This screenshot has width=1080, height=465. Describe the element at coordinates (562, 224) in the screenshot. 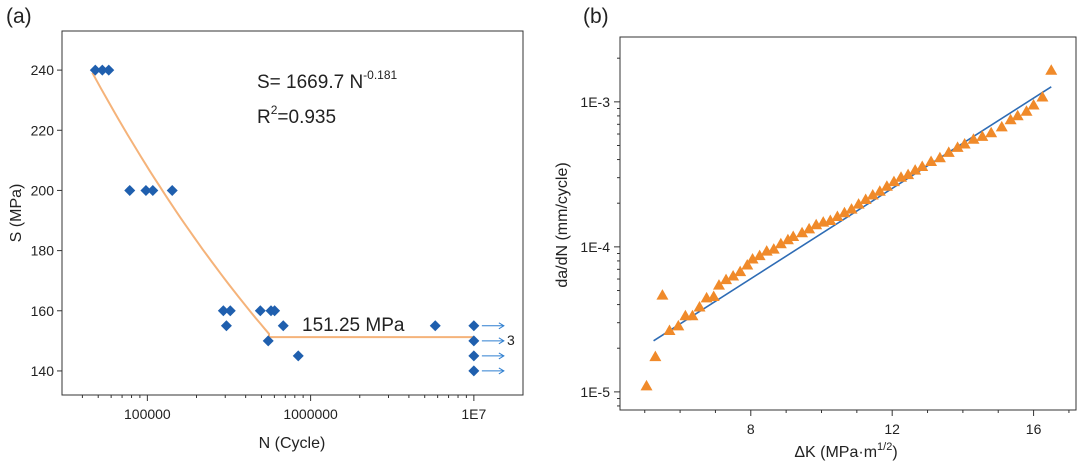

I see `panel-b-y-axis-title: da/dN (mm/cycle)` at that location.